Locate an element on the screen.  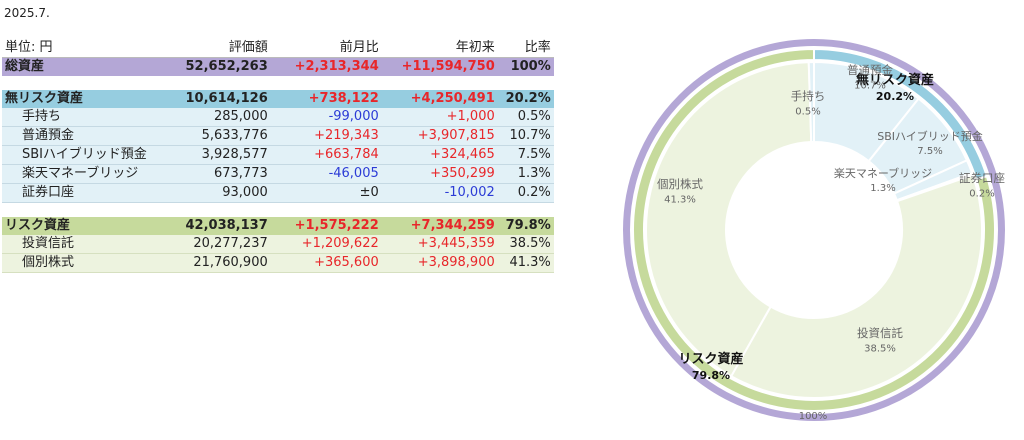
row-valuation: 21,760,900 is located at coordinates (210, 263).